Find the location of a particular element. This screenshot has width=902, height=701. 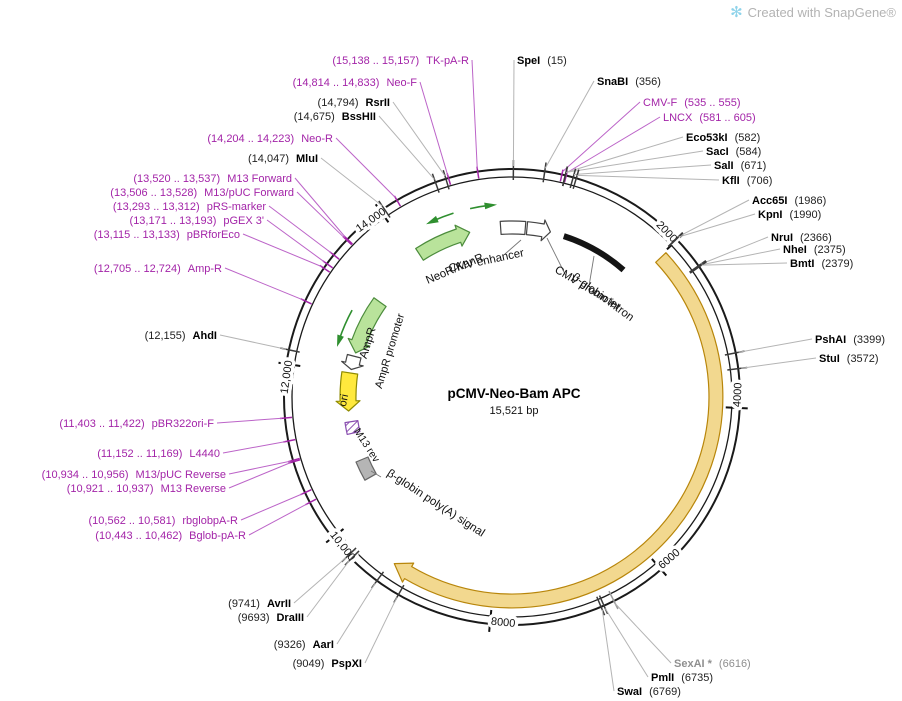

site-label-ampr: (12,705 .. 12,724) Amp-R is located at coordinates (158, 269).